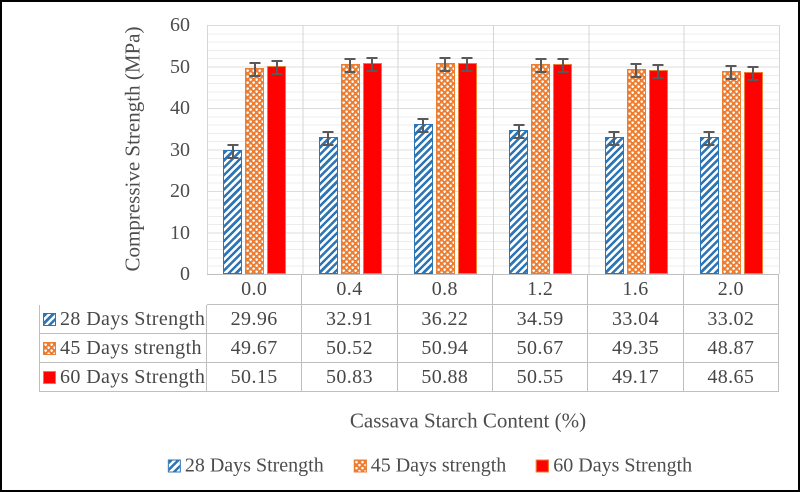 This screenshot has height=492, width=800. What do you see at coordinates (445, 319) in the screenshot?
I see `table-value-cell: 36.22` at bounding box center [445, 319].